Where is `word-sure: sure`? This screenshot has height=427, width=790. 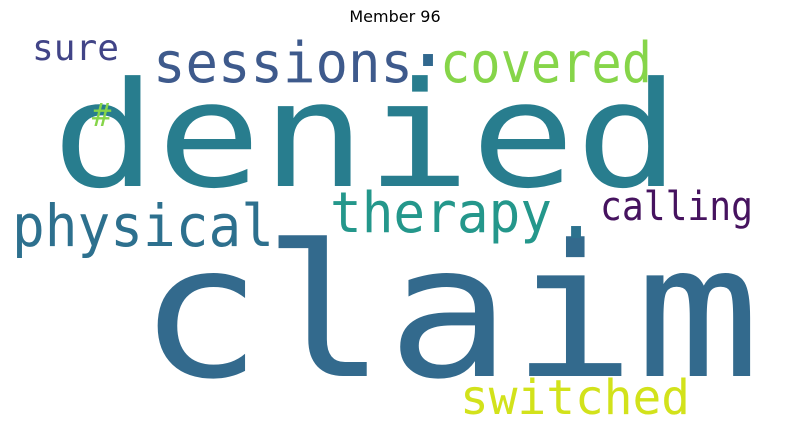 word-sure: sure is located at coordinates (75, 48).